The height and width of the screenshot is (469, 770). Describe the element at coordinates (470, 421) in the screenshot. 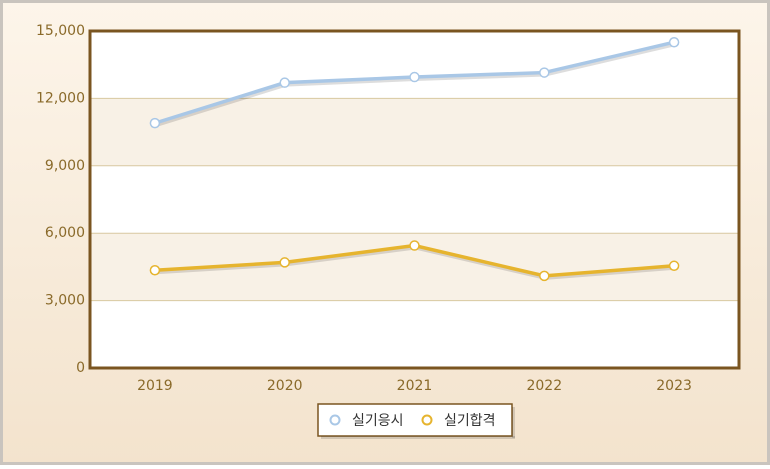

I see `legend-label: 실기합격` at that location.